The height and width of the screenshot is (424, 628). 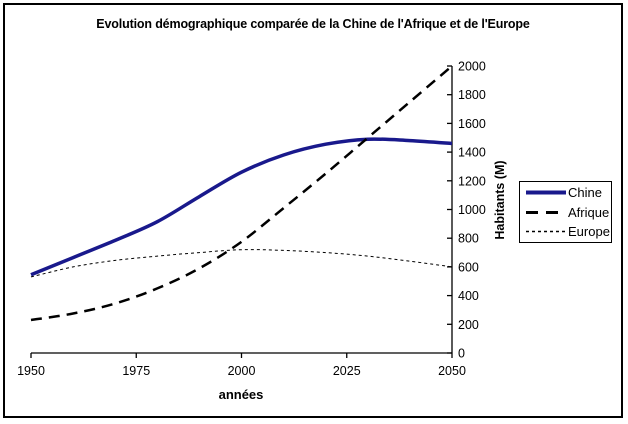 What do you see at coordinates (546, 212) in the screenshot?
I see `afrique-line-swatch` at bounding box center [546, 212].